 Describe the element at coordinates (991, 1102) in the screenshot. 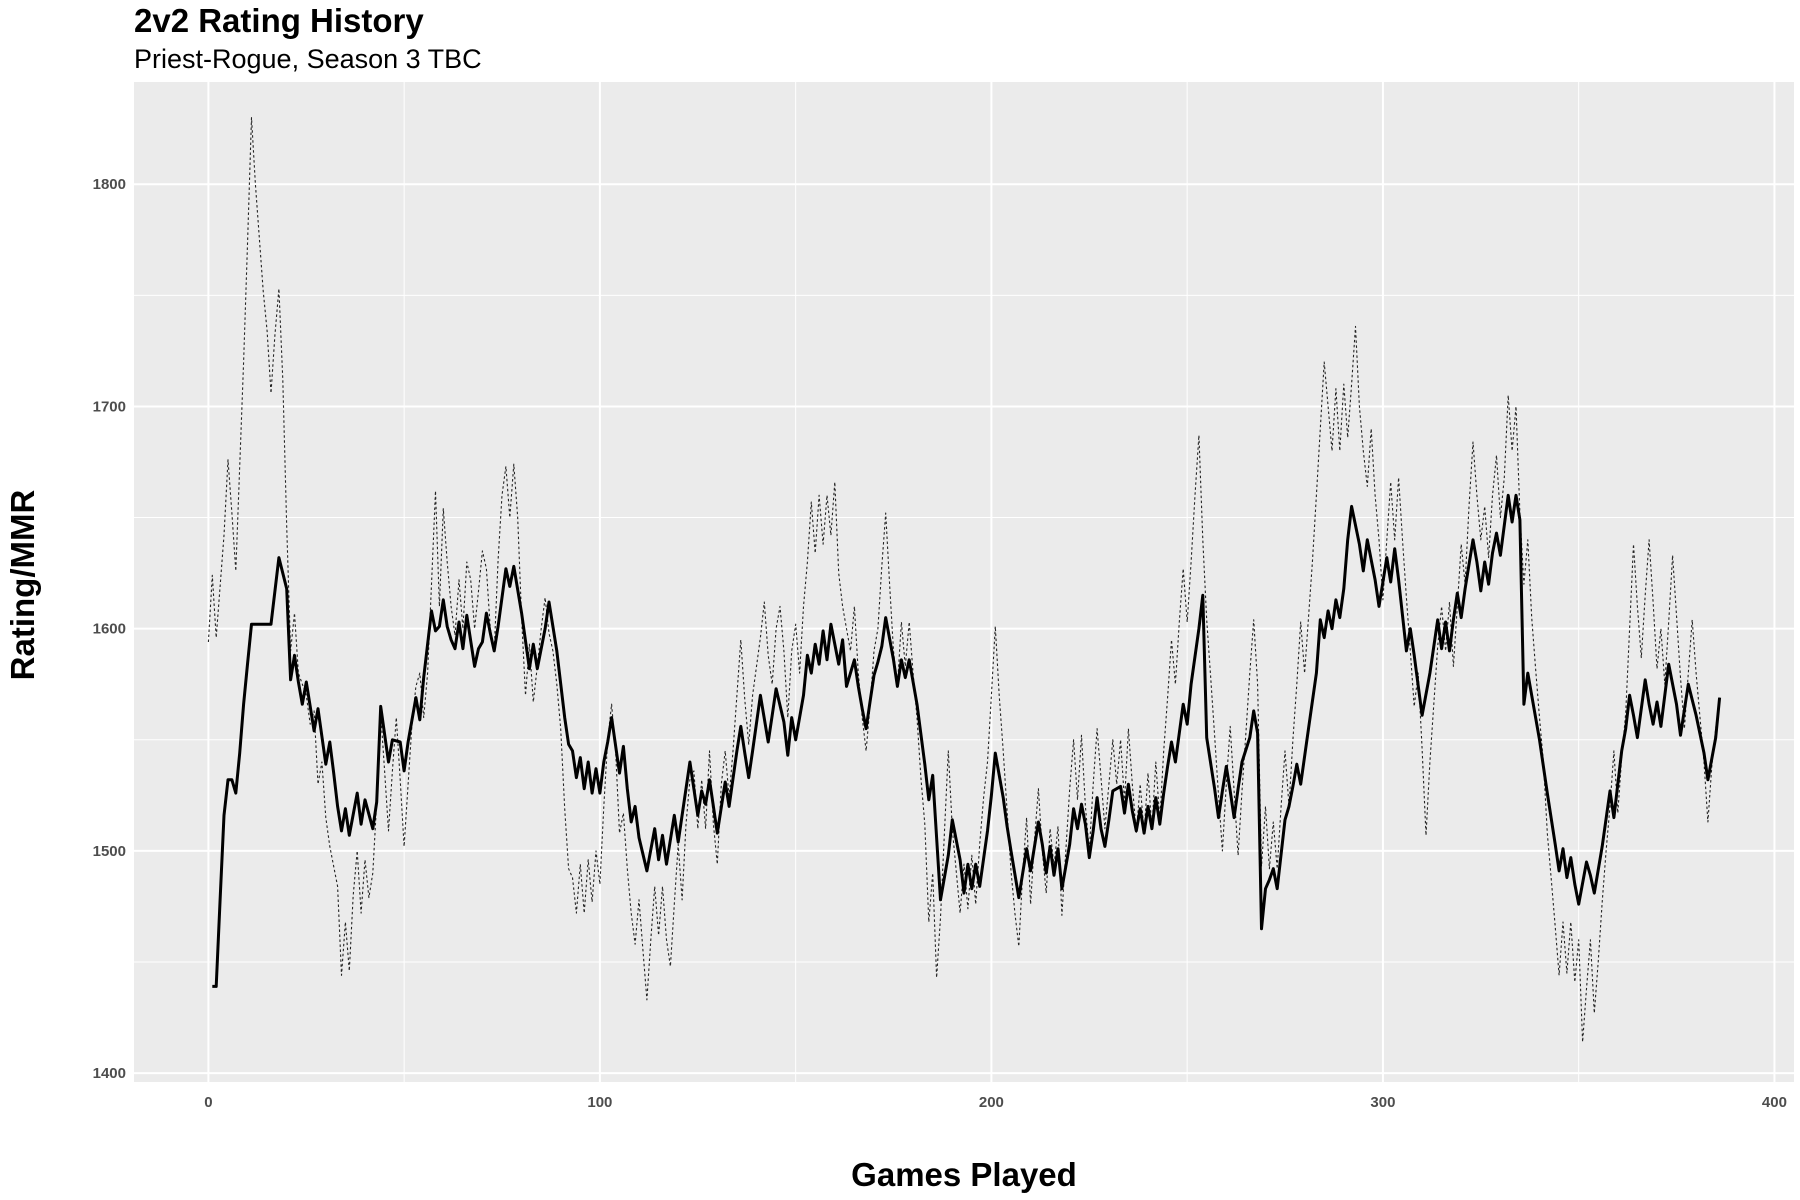

I see `x-tick-label: 200` at that location.